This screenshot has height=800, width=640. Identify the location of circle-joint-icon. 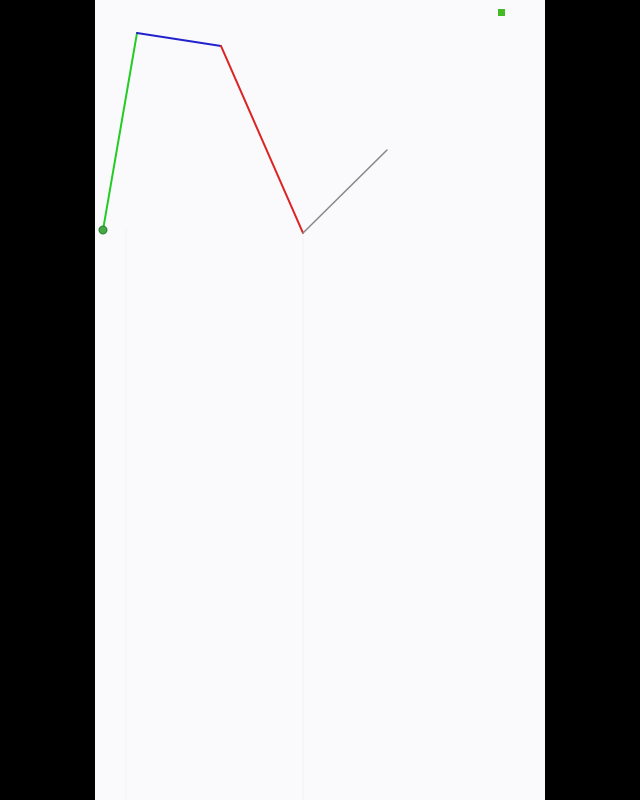
(103, 230).